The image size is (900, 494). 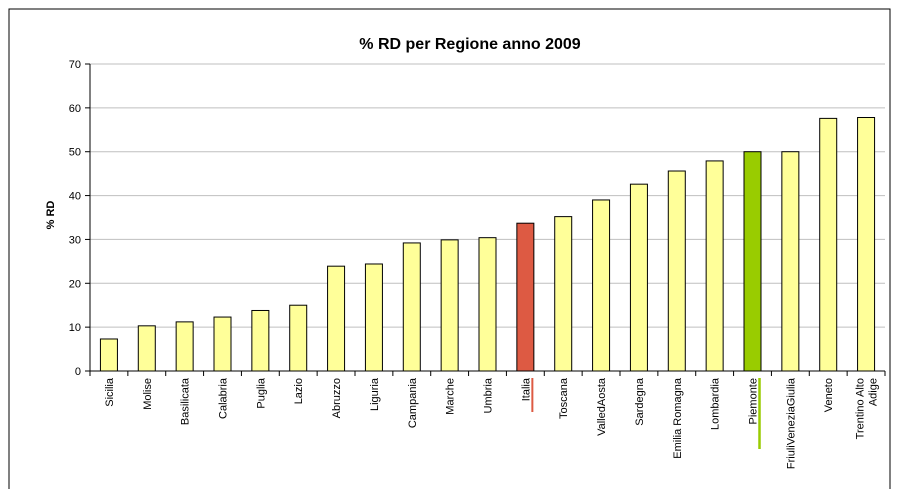 What do you see at coordinates (564, 398) in the screenshot?
I see `x-tick-label: Toscana` at bounding box center [564, 398].